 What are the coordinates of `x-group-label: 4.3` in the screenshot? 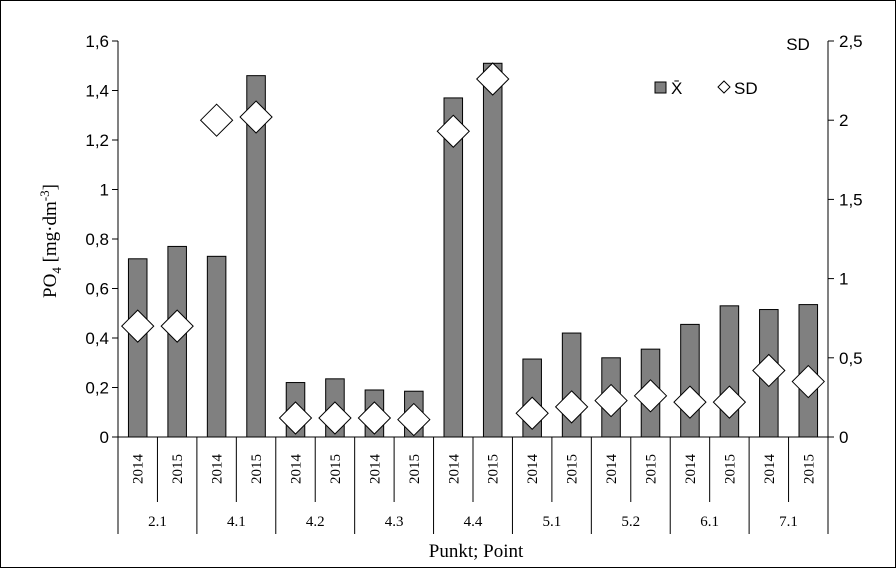 It's located at (394, 522).